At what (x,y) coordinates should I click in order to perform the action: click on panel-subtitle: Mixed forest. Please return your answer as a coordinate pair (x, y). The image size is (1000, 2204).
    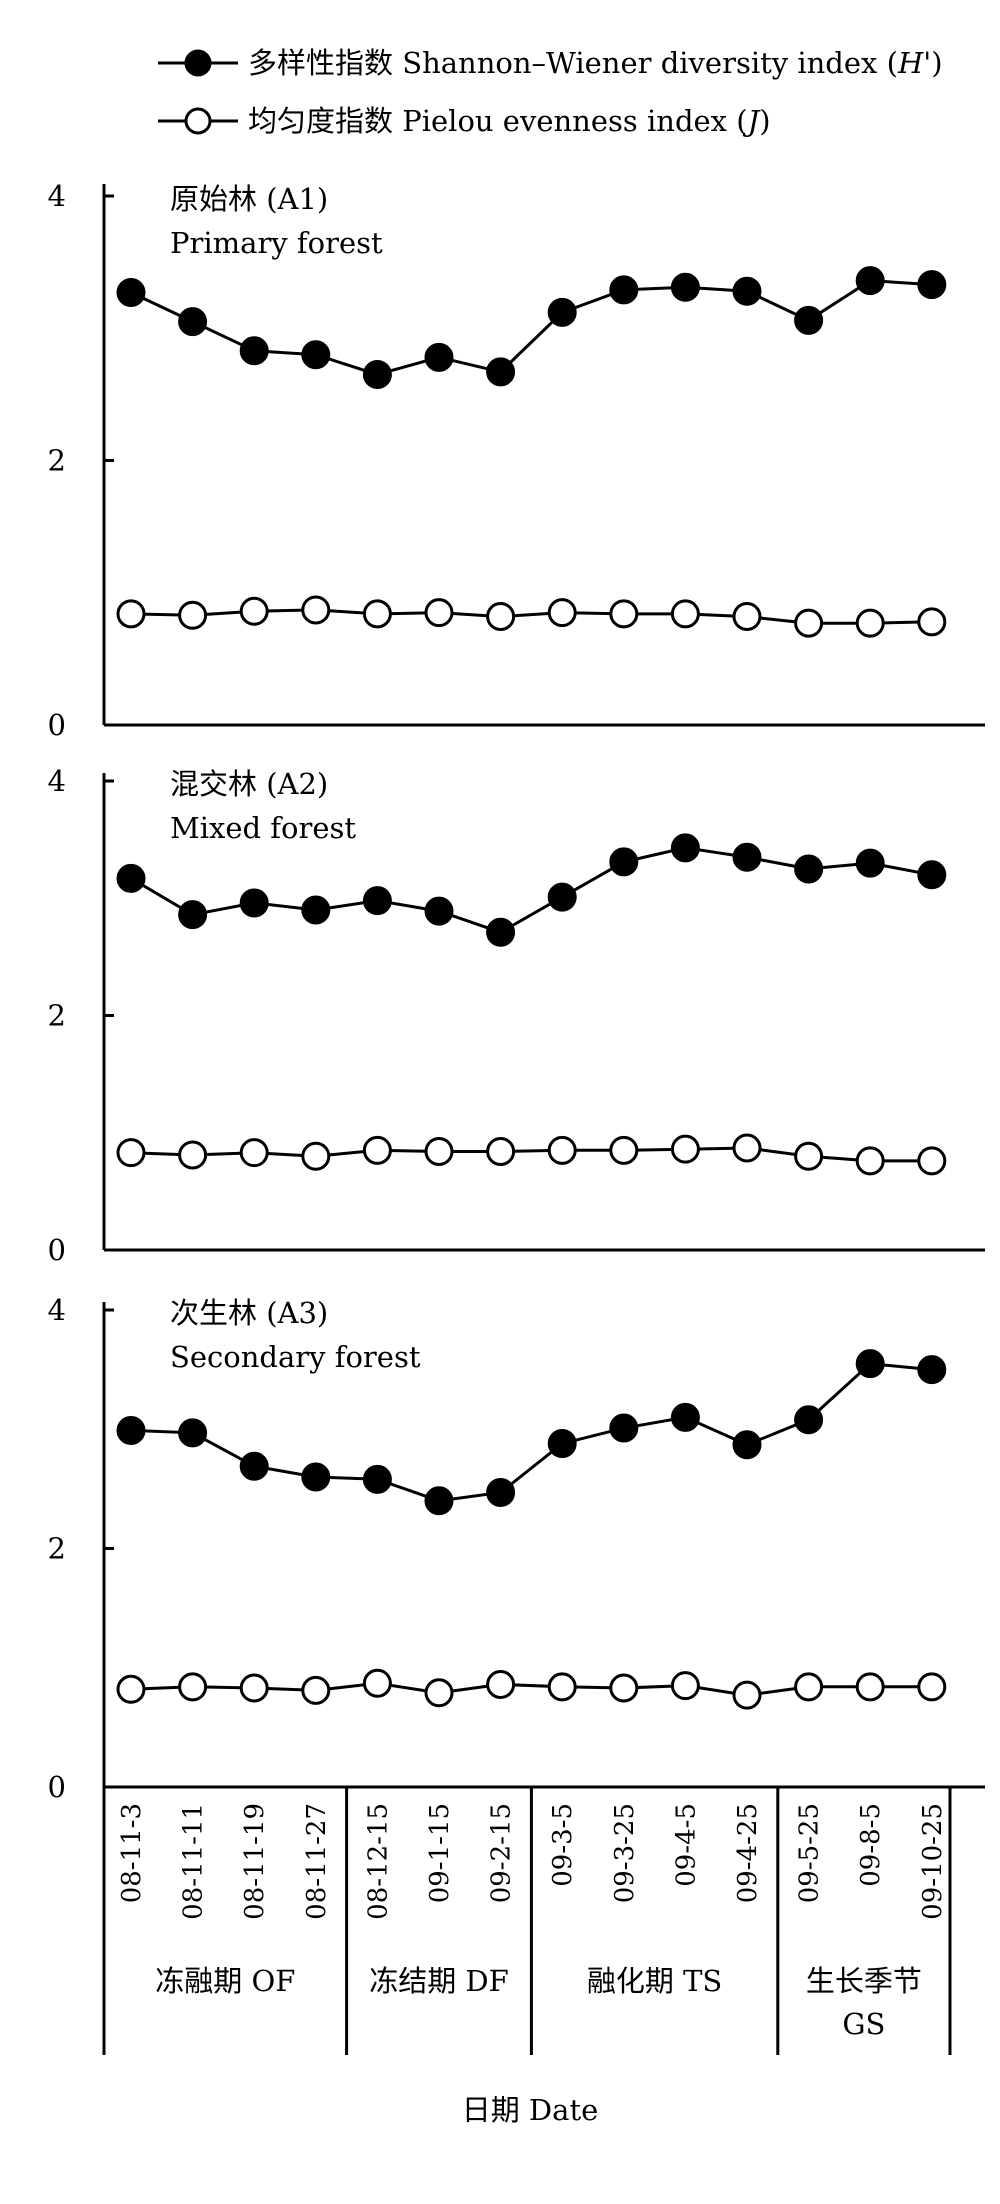
    Looking at the image, I should click on (263, 828).